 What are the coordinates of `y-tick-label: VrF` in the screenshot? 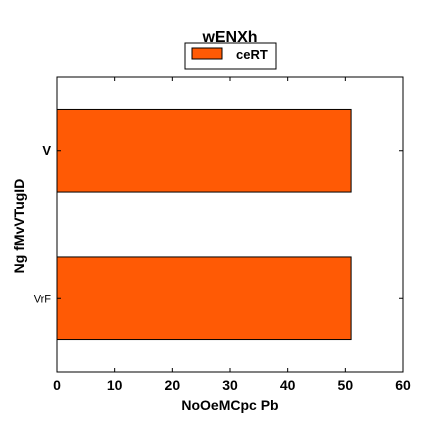 It's located at (43, 299).